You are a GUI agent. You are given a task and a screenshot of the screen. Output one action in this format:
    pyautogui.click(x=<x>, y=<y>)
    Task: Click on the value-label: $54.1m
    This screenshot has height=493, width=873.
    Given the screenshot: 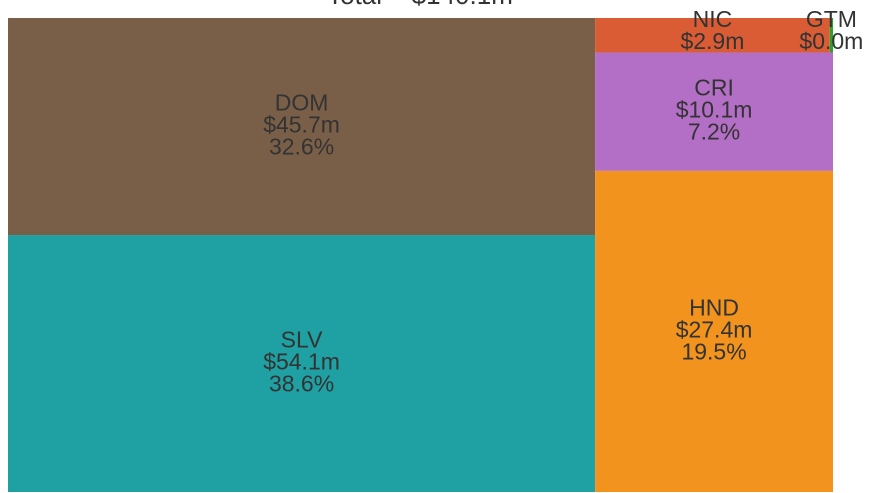 What is the action you would take?
    pyautogui.click(x=301, y=362)
    